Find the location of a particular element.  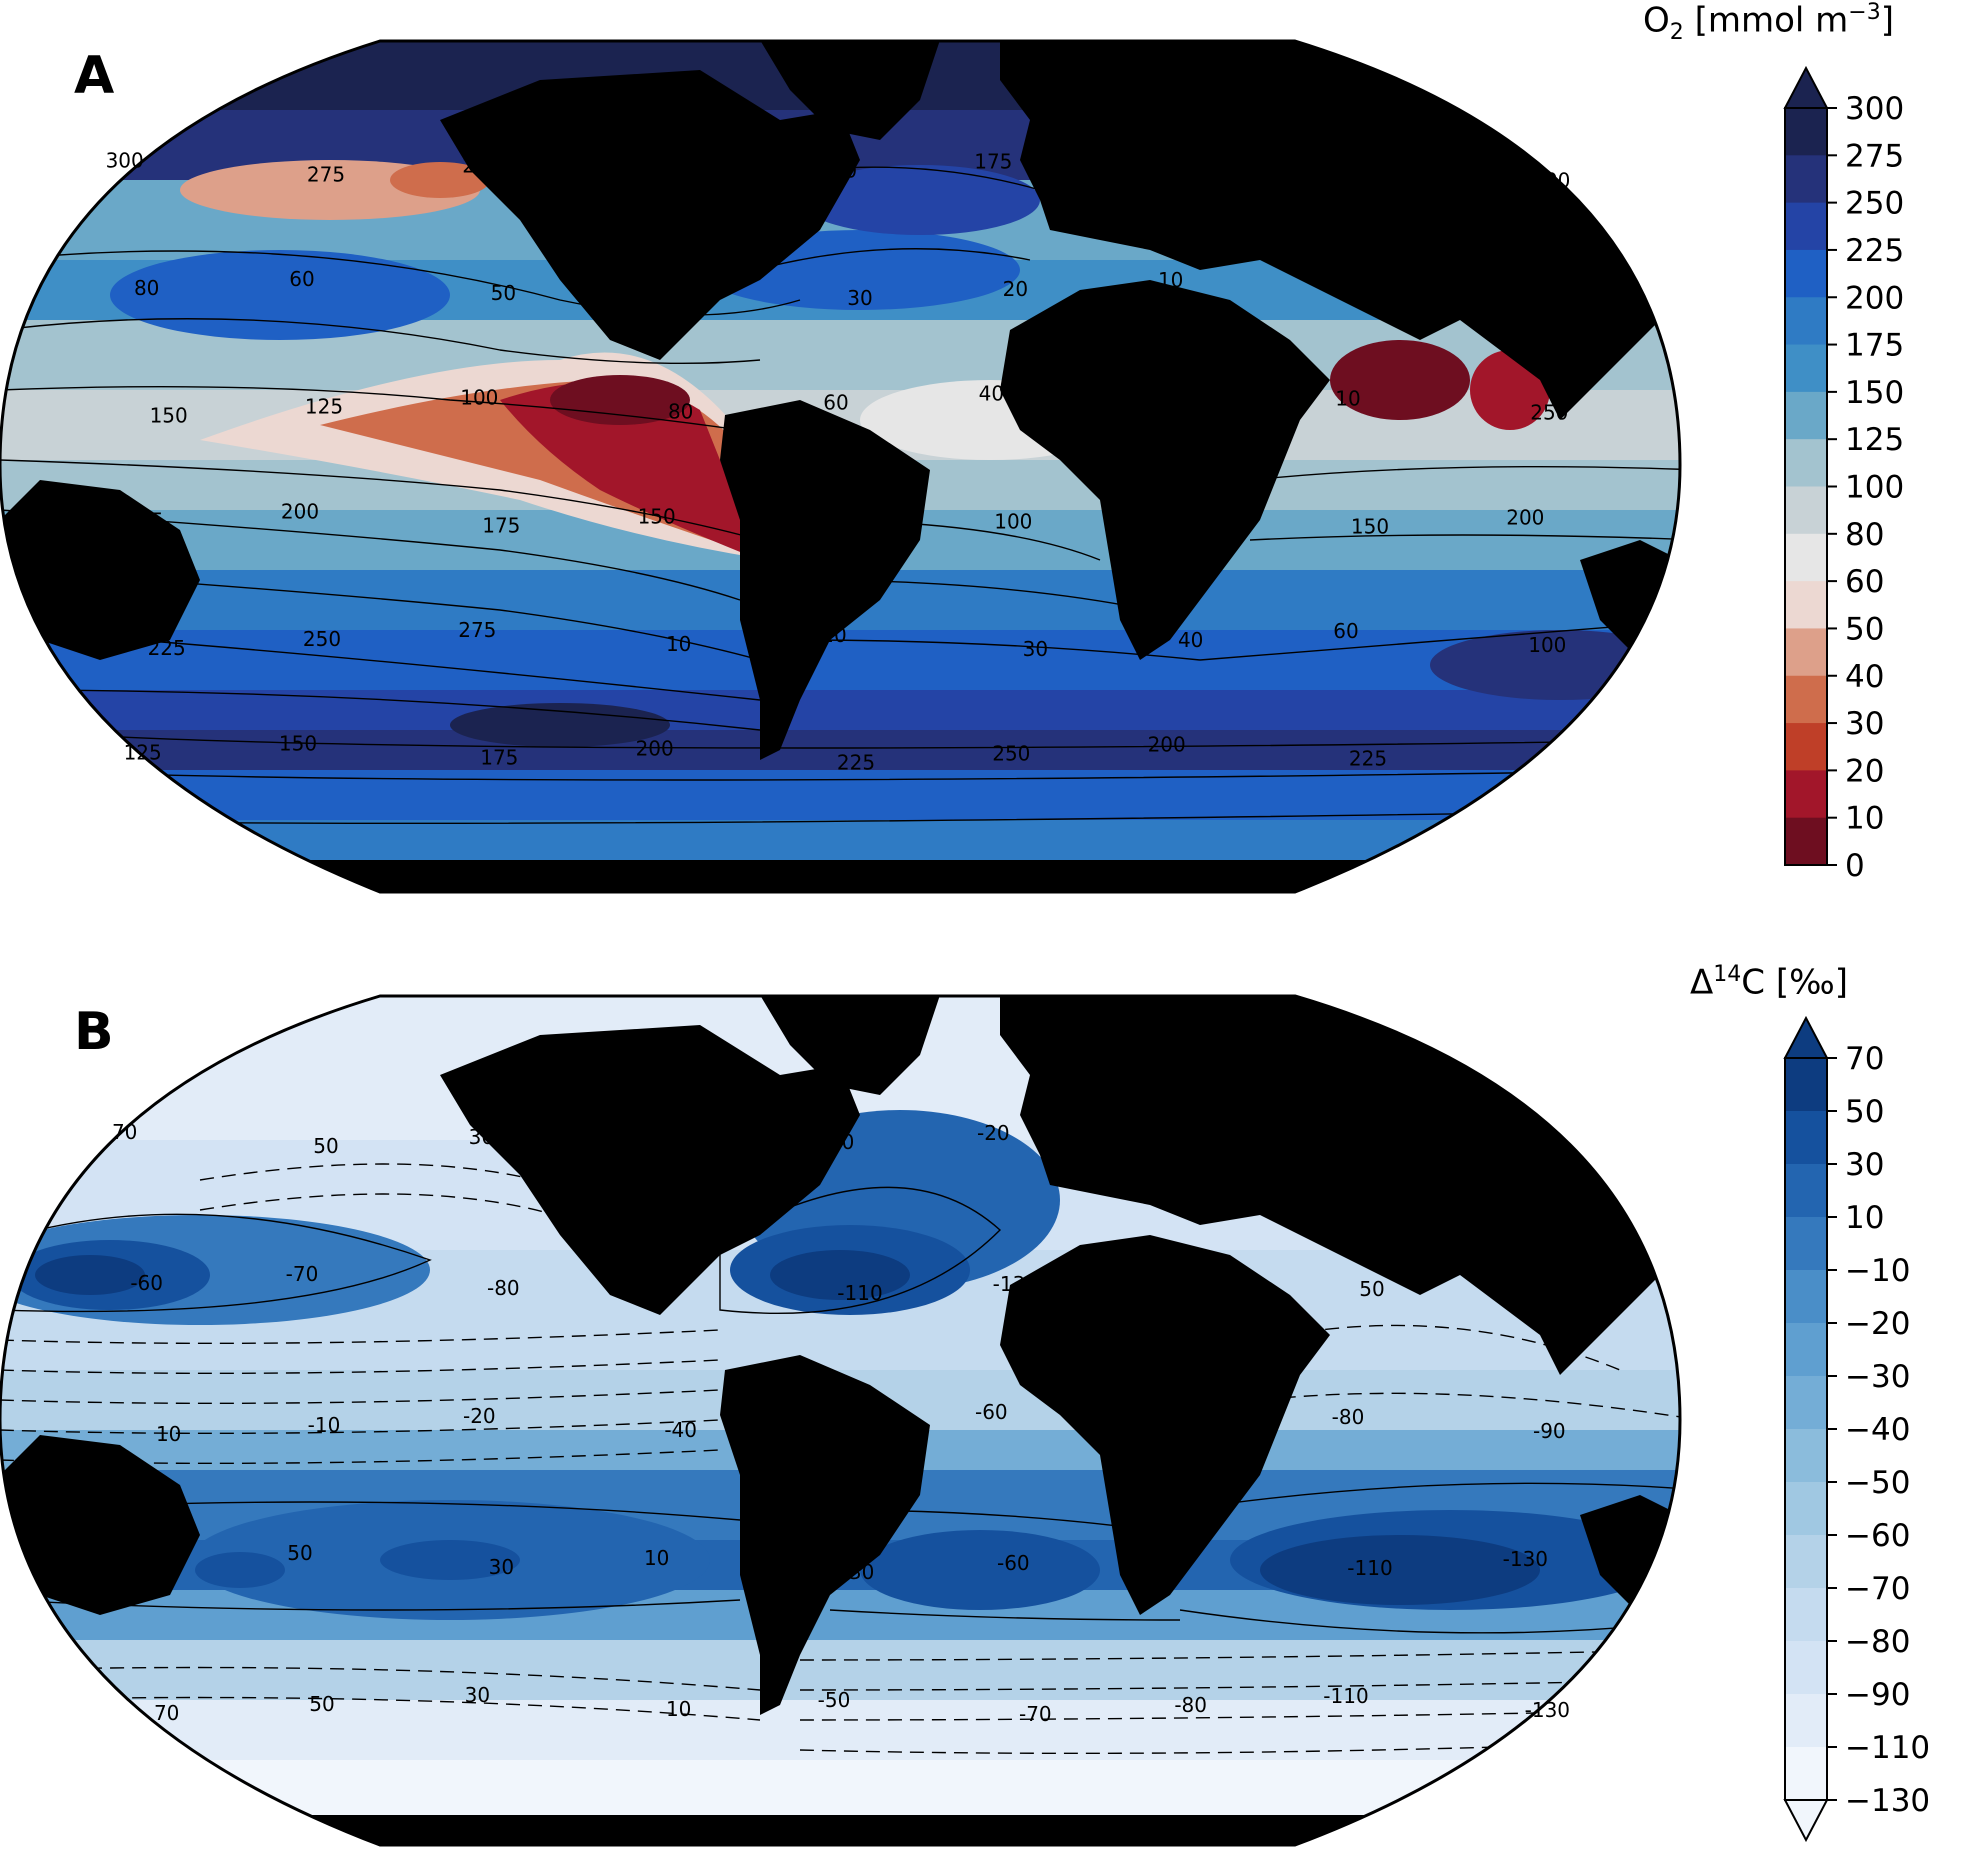

o2-colorbar-tick-label: 225 is located at coordinates (1874, 251).